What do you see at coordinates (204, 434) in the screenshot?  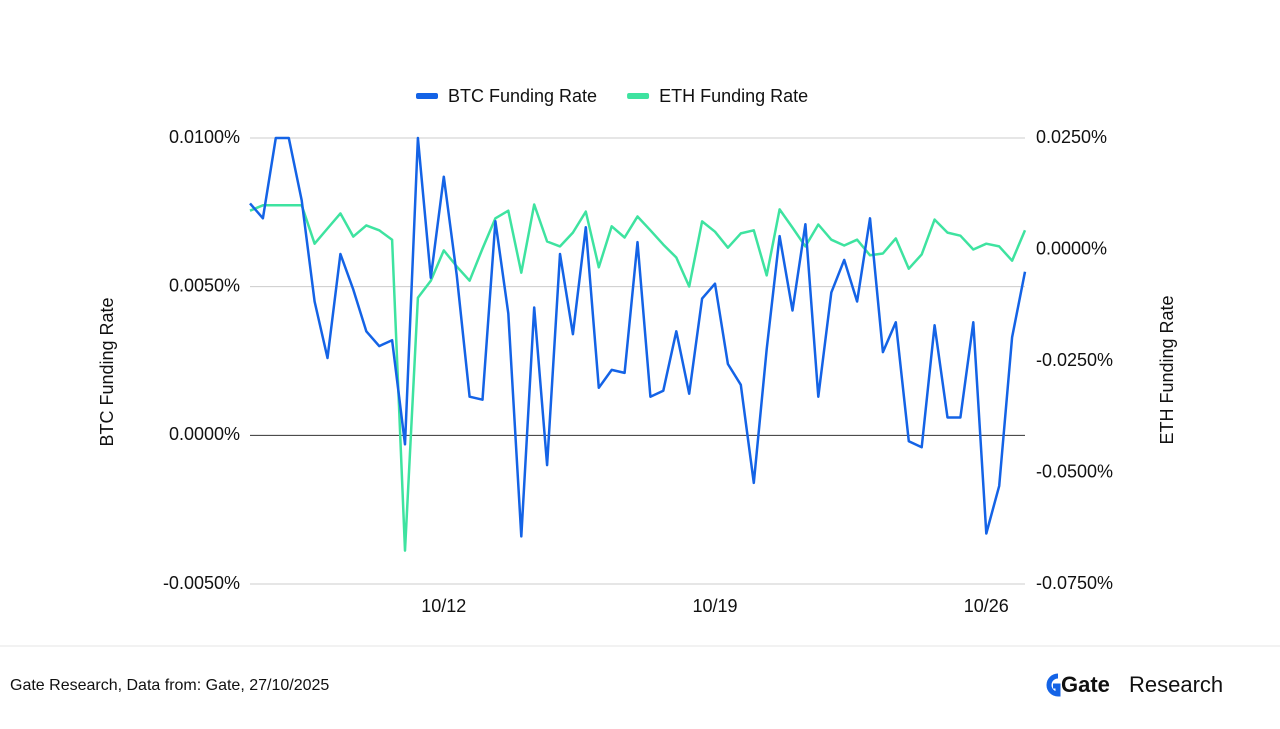 I see `y-tick-label: 0.0000%` at bounding box center [204, 434].